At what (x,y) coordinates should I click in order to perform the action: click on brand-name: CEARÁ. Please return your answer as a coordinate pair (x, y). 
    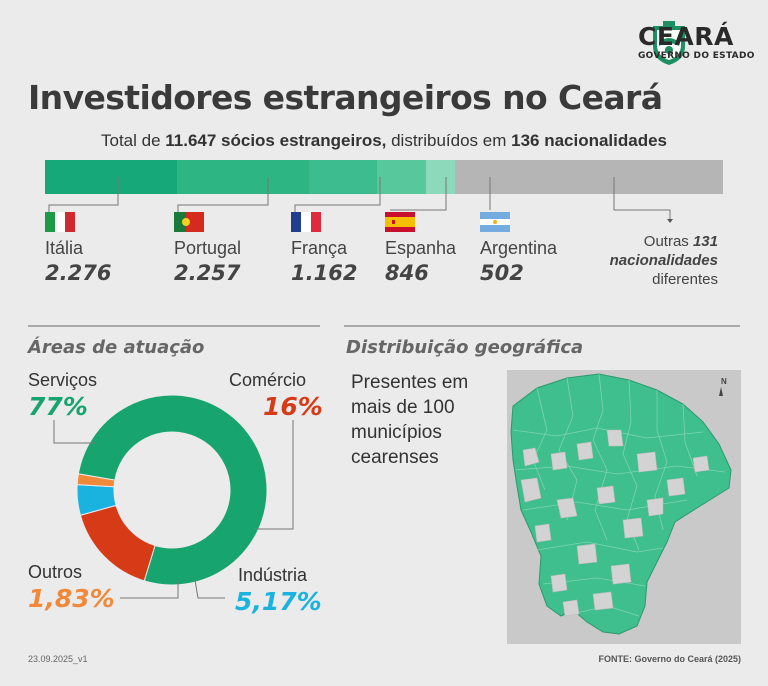
    Looking at the image, I should click on (686, 36).